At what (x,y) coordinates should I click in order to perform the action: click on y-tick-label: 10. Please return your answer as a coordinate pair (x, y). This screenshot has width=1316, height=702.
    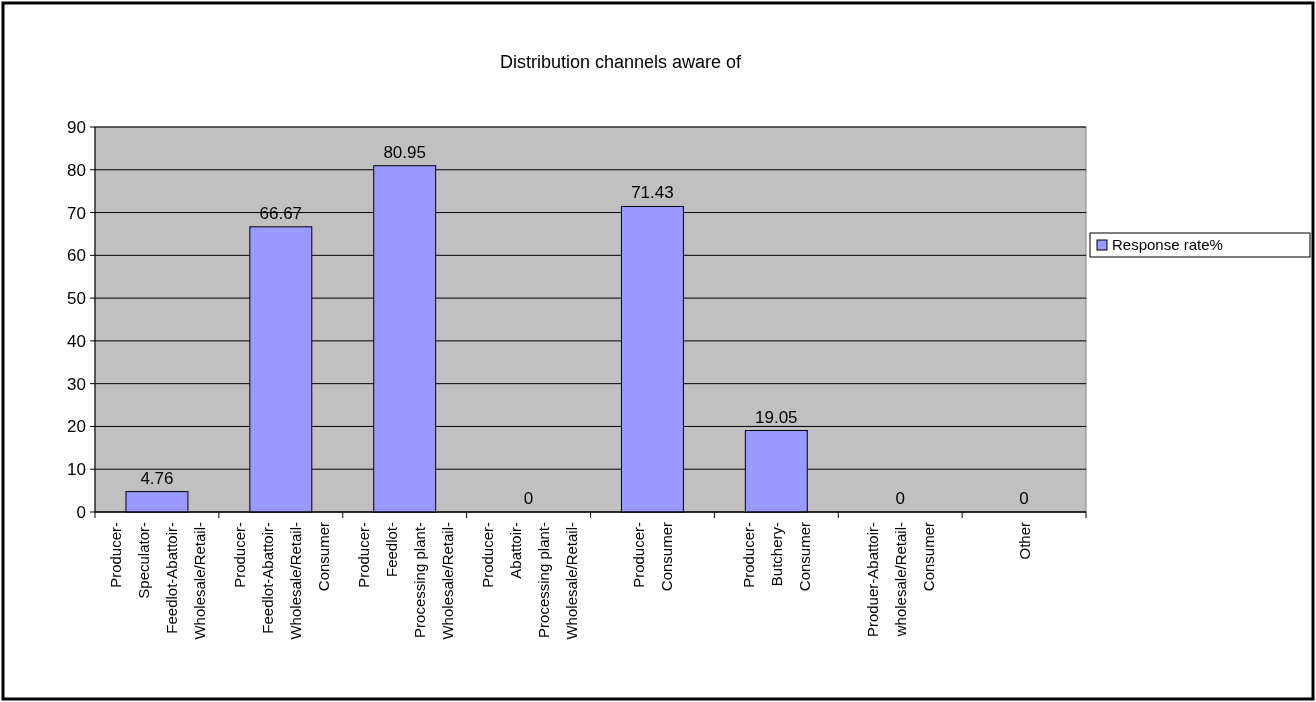
    Looking at the image, I should click on (76, 470).